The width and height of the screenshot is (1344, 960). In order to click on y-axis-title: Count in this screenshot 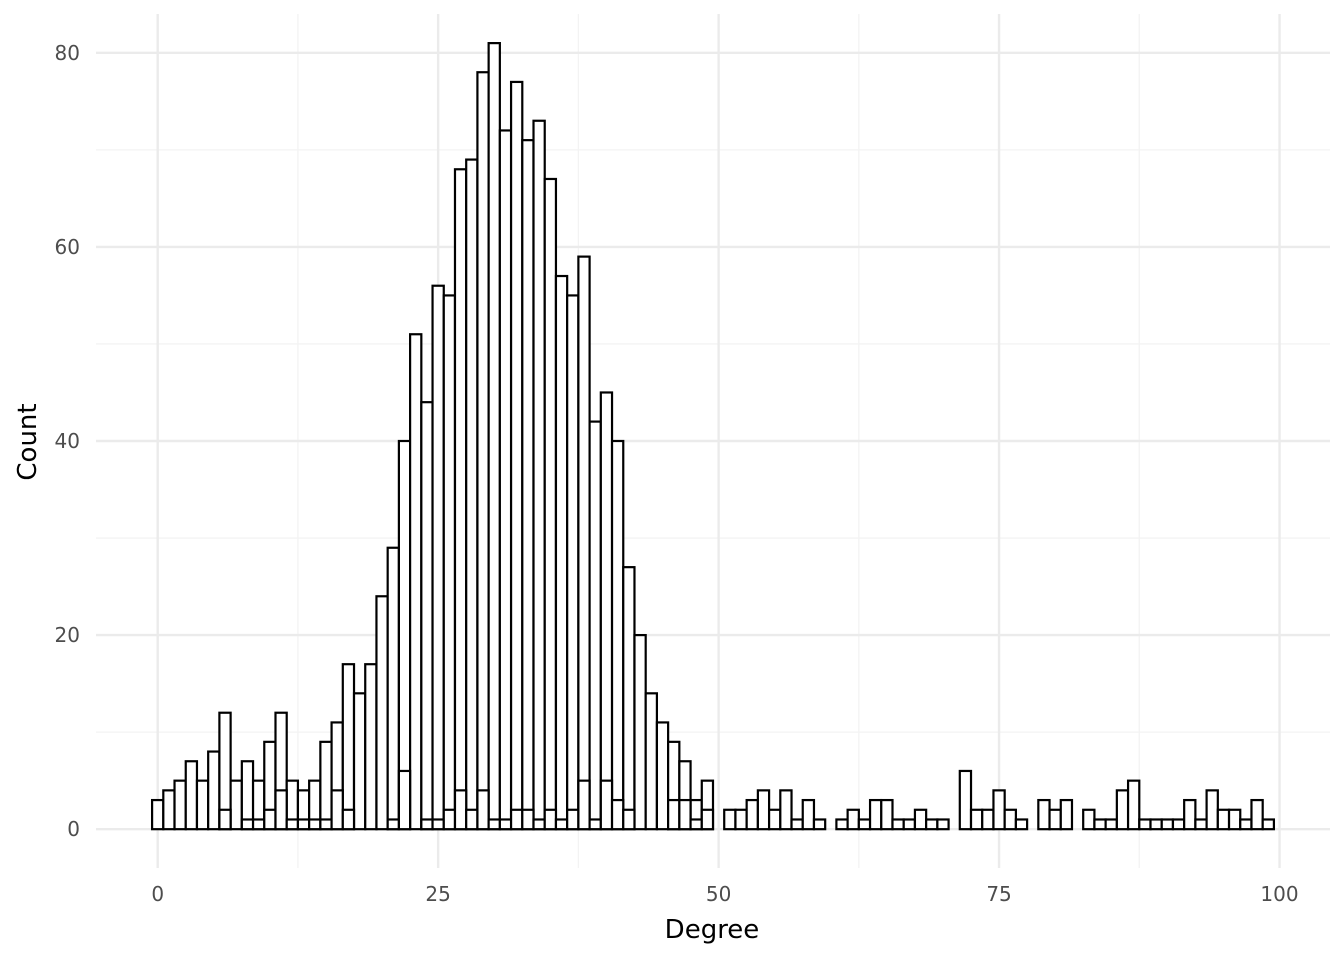, I will do `click(28, 441)`.